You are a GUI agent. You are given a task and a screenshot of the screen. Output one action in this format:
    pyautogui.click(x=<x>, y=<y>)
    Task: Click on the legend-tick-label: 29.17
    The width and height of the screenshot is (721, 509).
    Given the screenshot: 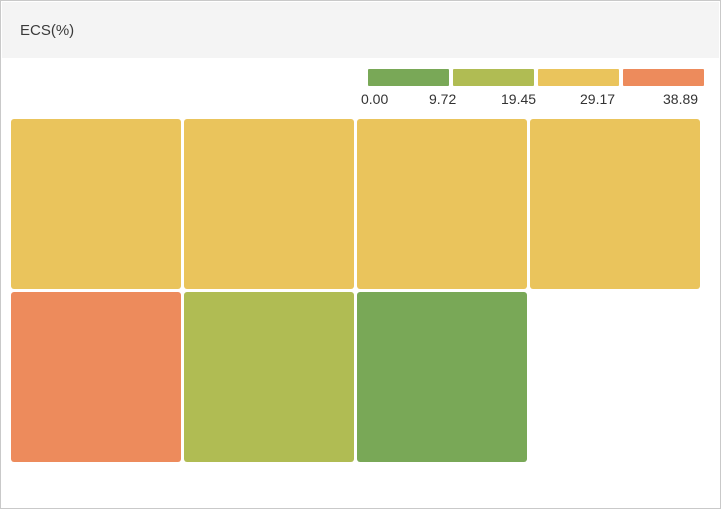 What is the action you would take?
    pyautogui.click(x=598, y=99)
    